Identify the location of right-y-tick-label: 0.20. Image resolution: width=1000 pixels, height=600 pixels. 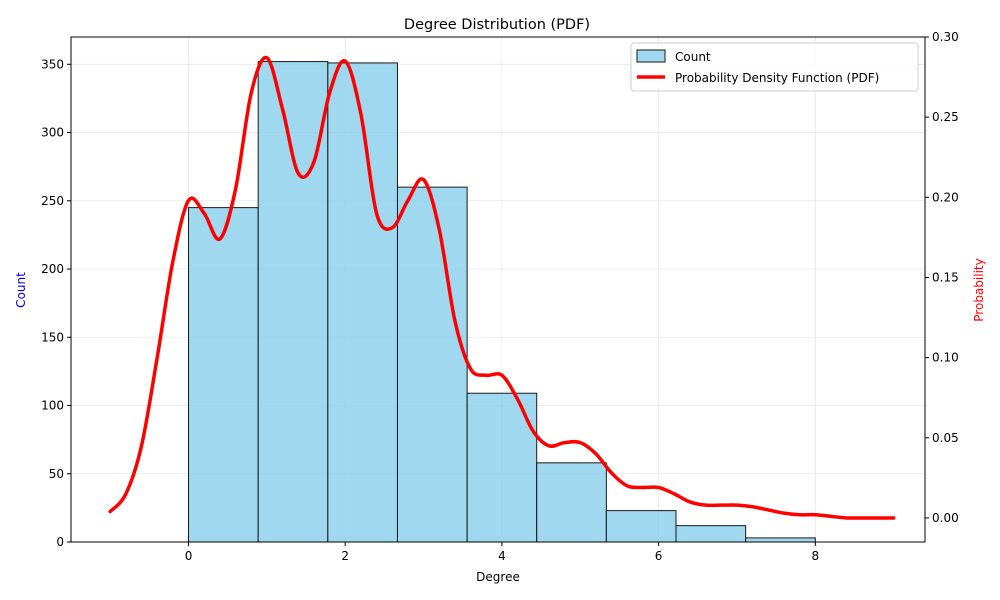
(945, 197).